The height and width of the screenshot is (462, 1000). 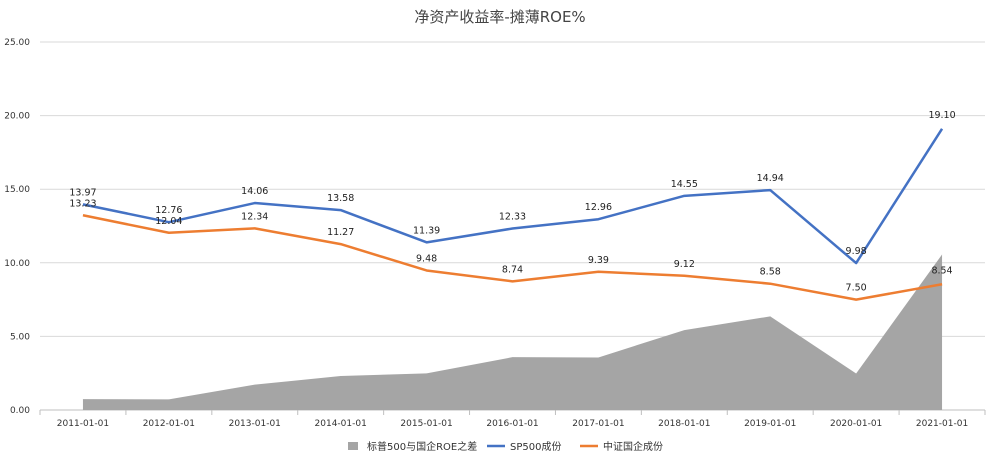 I want to click on x-tick-label: 2011-01-01, so click(x=83, y=424).